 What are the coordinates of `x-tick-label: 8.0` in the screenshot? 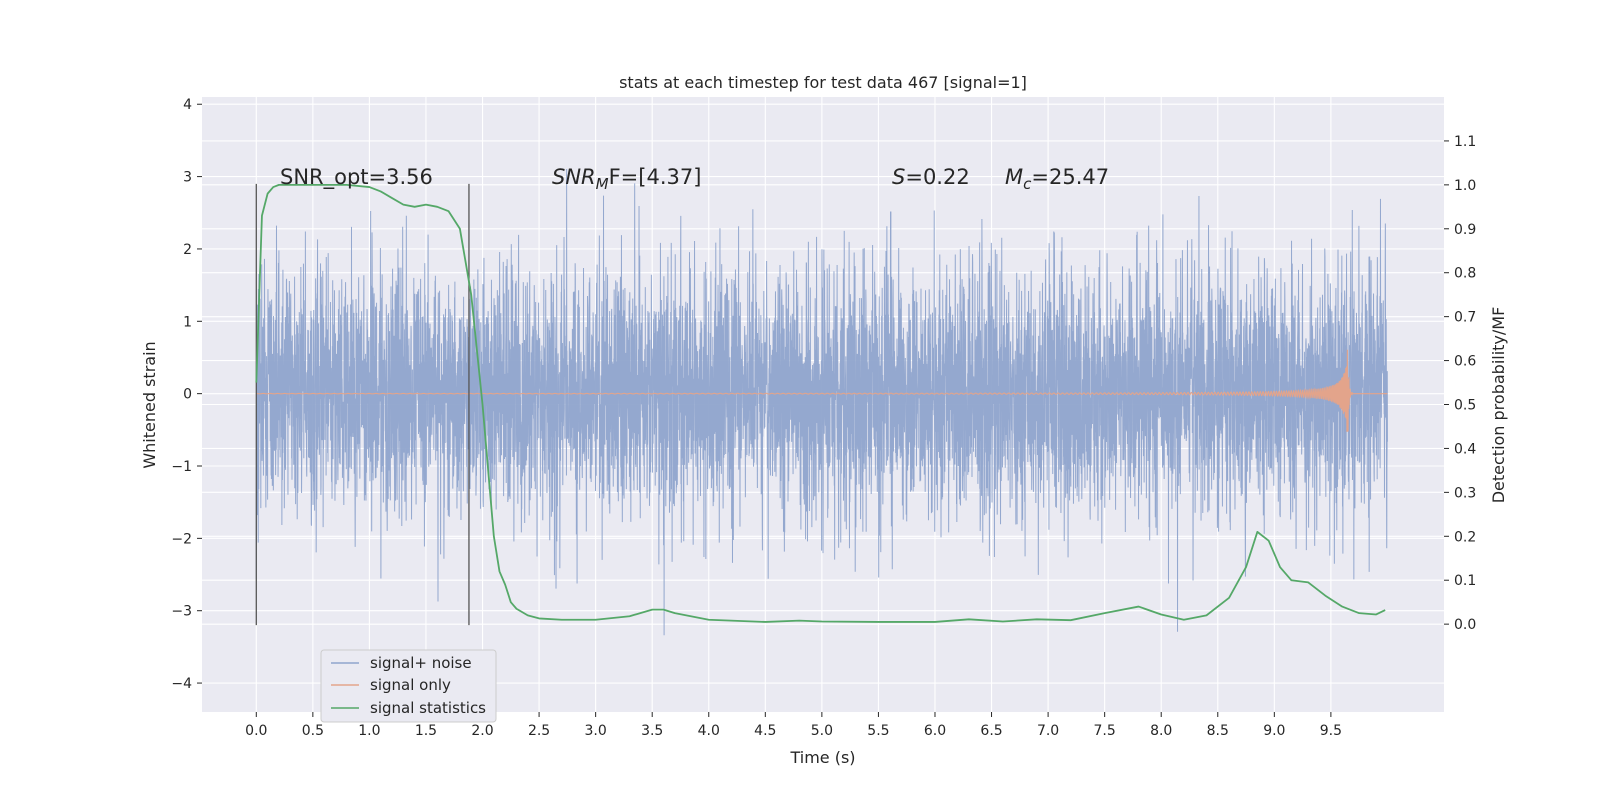 It's located at (1161, 731).